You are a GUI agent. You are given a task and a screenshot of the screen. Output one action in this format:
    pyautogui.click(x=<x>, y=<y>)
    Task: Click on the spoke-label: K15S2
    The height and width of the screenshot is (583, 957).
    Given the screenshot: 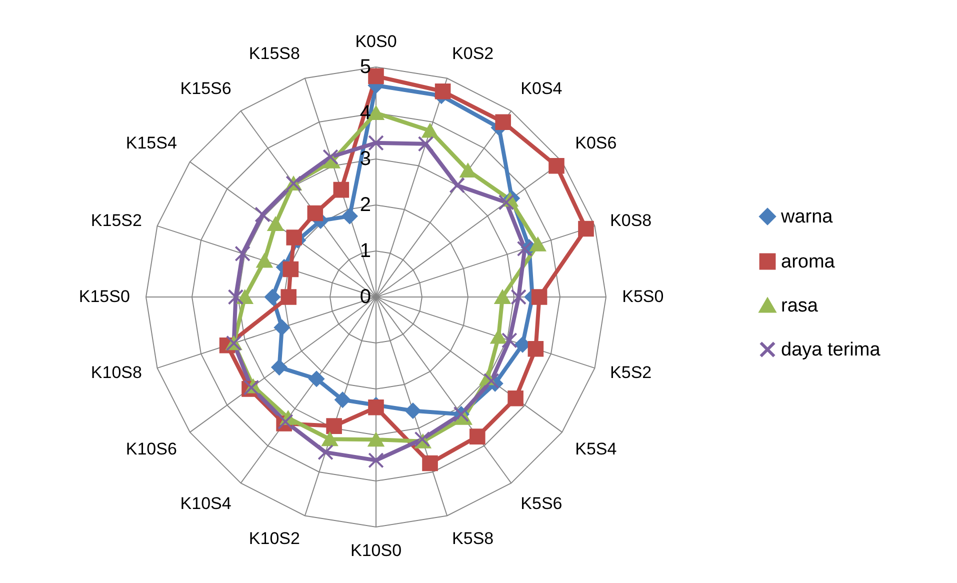 What is the action you would take?
    pyautogui.click(x=116, y=220)
    